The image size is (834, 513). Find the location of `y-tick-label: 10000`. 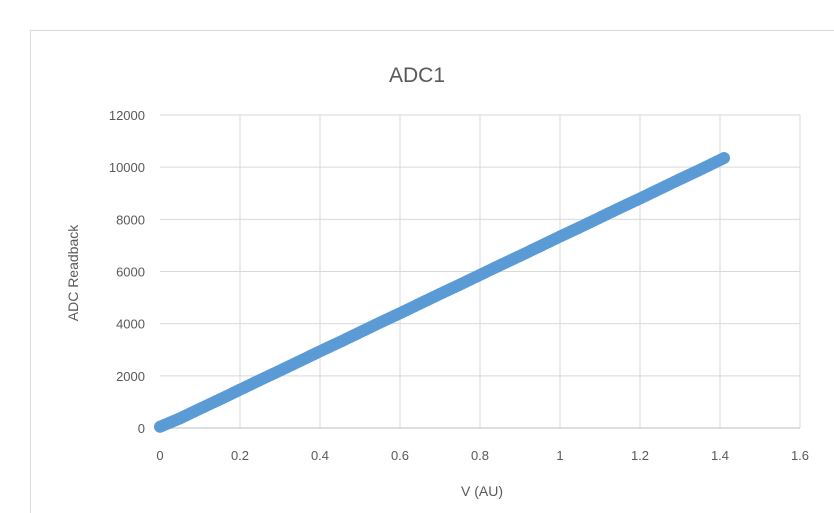

y-tick-label: 10000 is located at coordinates (127, 167).